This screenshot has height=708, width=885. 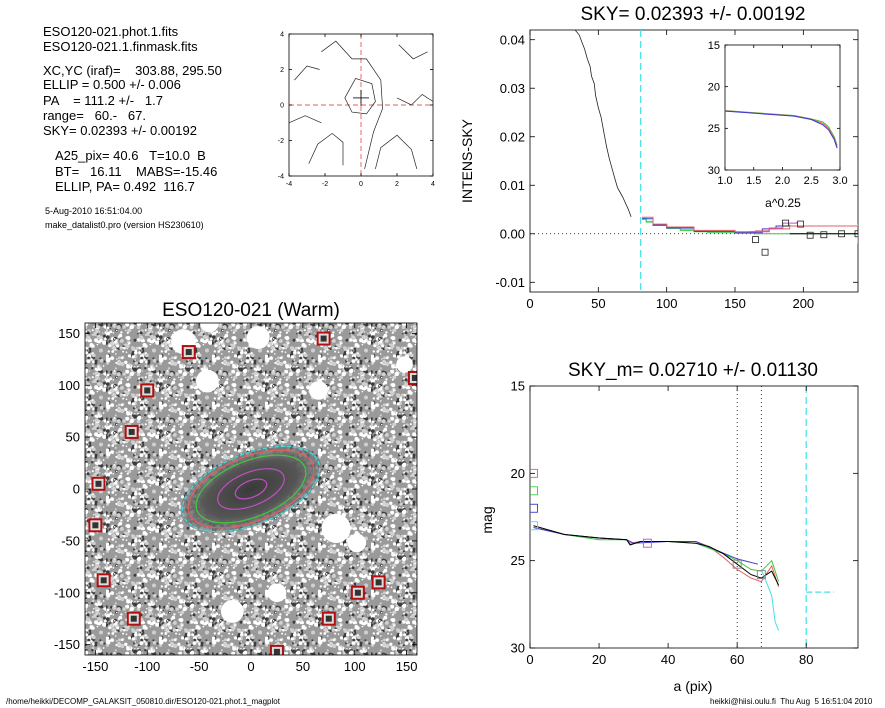 What do you see at coordinates (724, 181) in the screenshot?
I see `sky-inset-xtick-label: 1.0` at bounding box center [724, 181].